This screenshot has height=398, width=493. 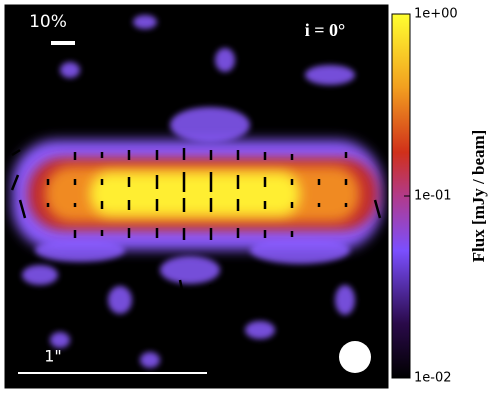 What do you see at coordinates (355, 357) in the screenshot?
I see `beam` at bounding box center [355, 357].